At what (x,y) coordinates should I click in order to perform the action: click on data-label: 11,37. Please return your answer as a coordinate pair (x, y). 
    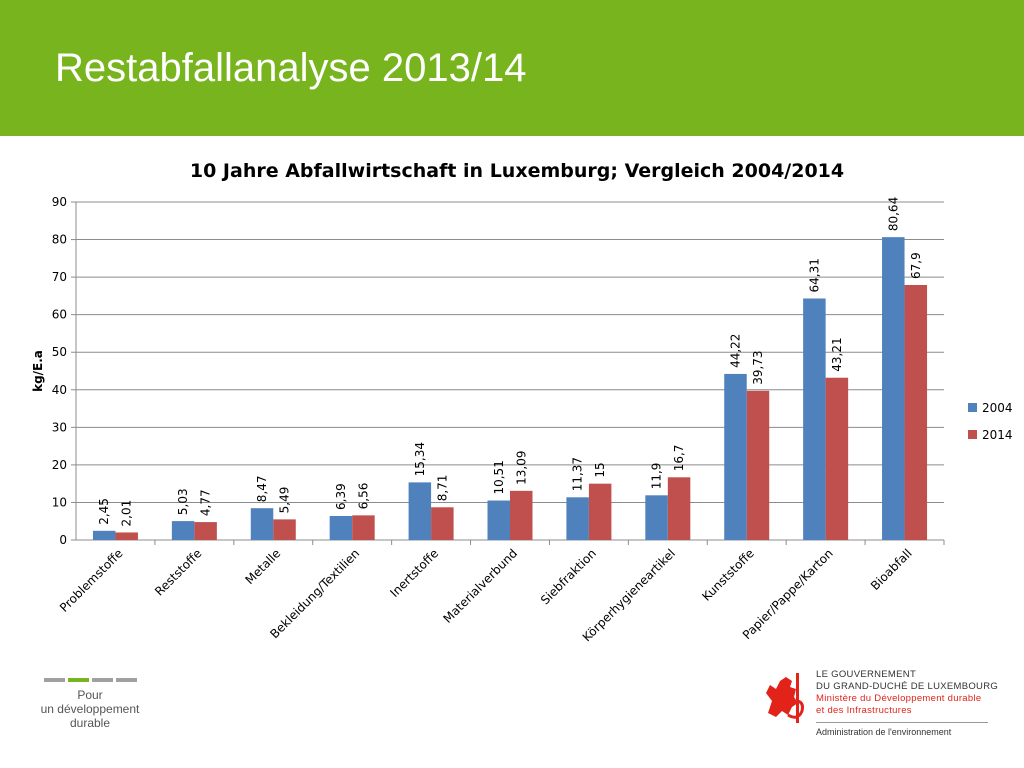
    Looking at the image, I should click on (578, 474).